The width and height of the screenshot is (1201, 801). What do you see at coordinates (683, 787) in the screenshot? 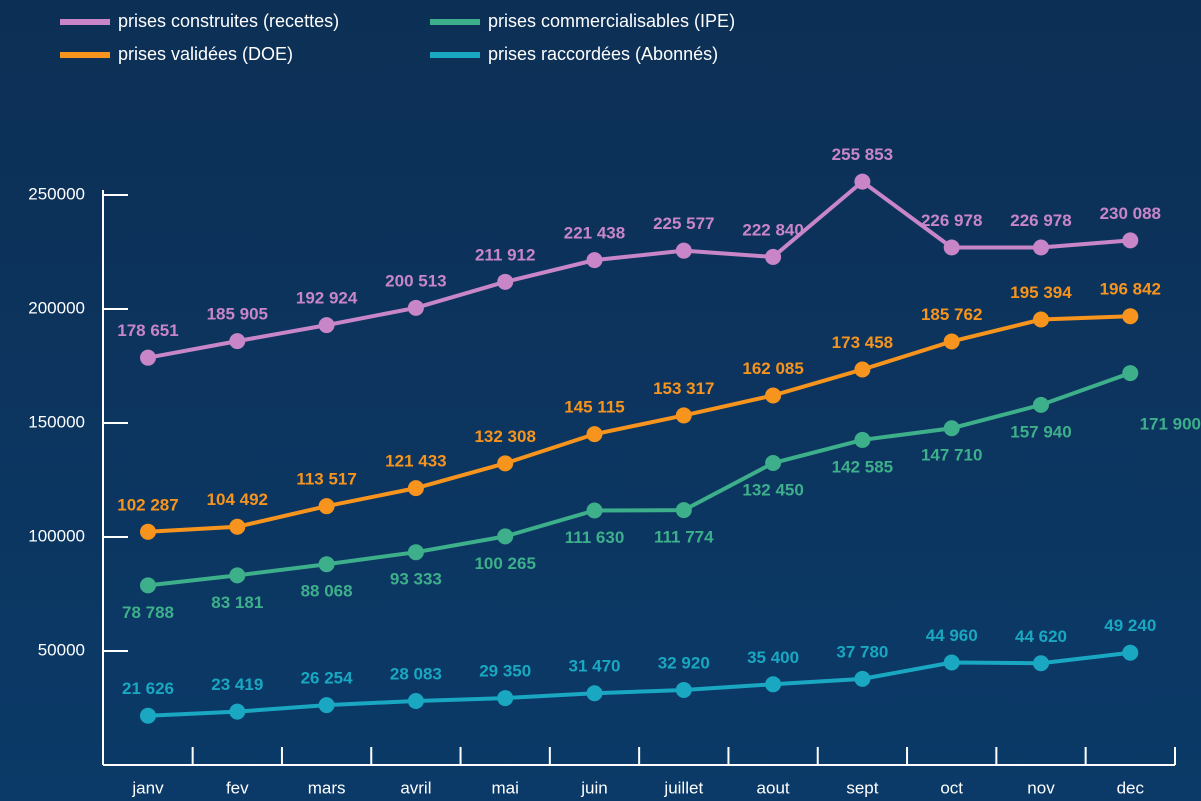
I see `x-tick-label: juillet` at bounding box center [683, 787].